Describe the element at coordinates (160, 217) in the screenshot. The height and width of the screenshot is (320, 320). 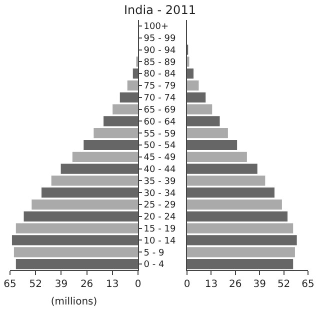
I see `y-tick-label: 20 - 24` at that location.